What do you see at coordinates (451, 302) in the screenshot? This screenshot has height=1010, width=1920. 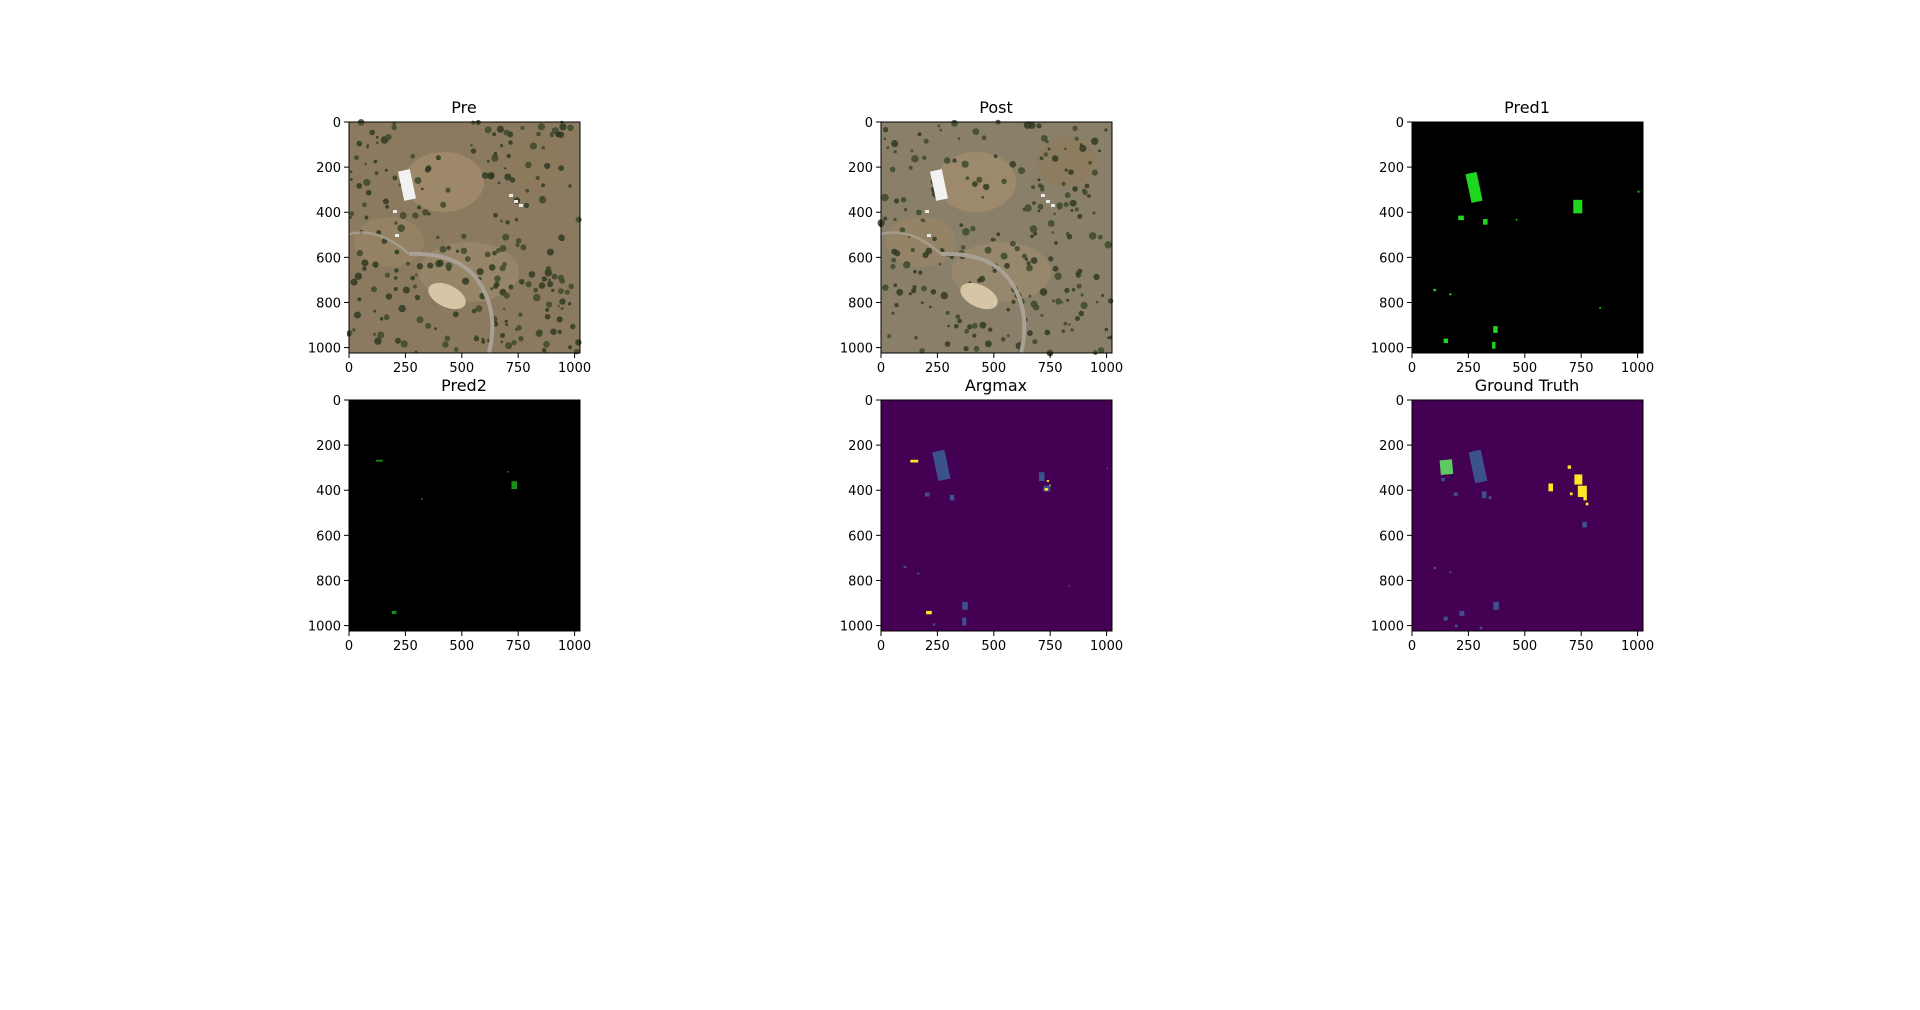 I see `road` at bounding box center [451, 302].